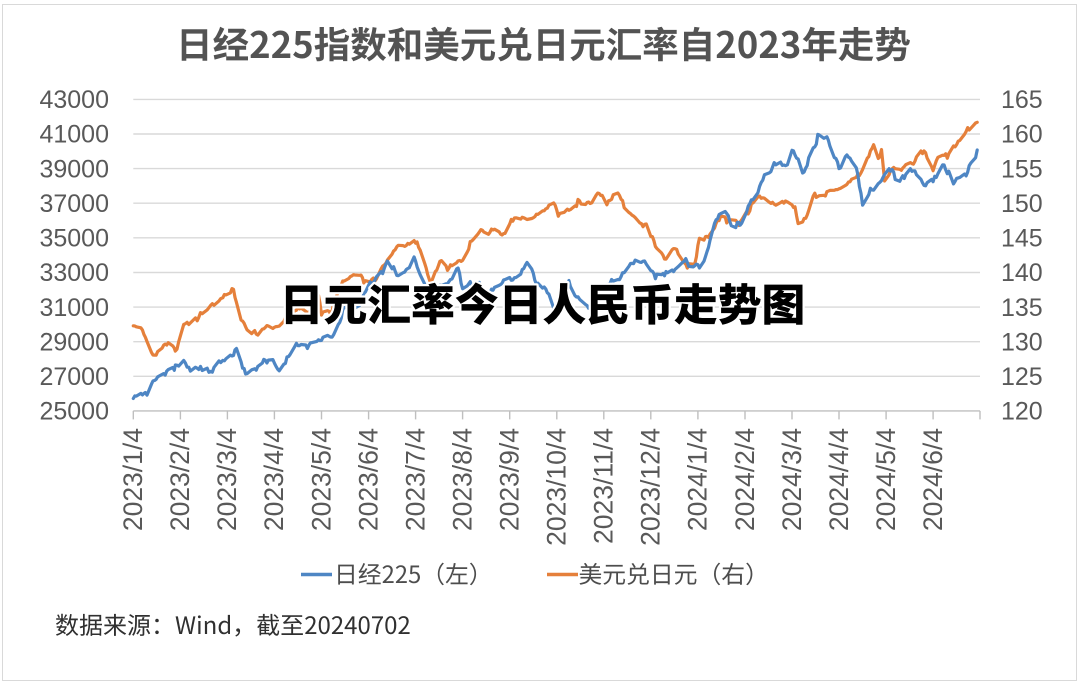 The image size is (1080, 684). I want to click on svg-text: 2023/11/4, so click(604, 486).